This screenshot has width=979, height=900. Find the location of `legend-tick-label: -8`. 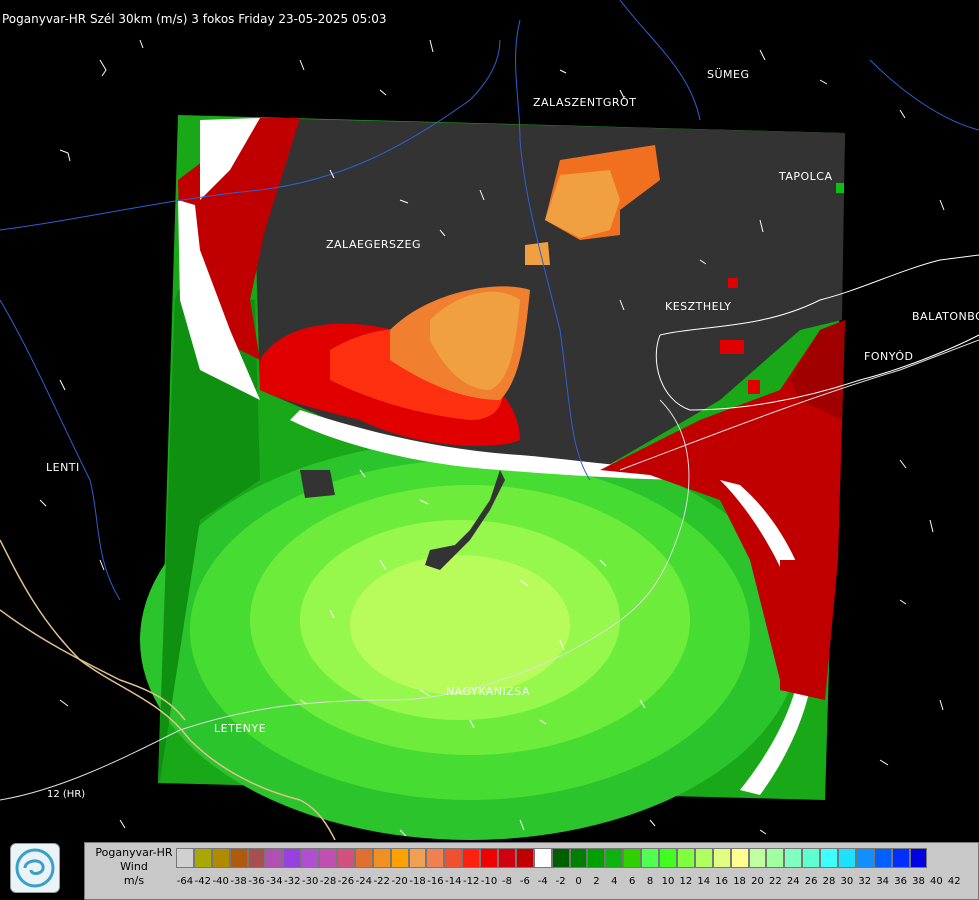

legend-tick-label: -8 is located at coordinates (506, 881).